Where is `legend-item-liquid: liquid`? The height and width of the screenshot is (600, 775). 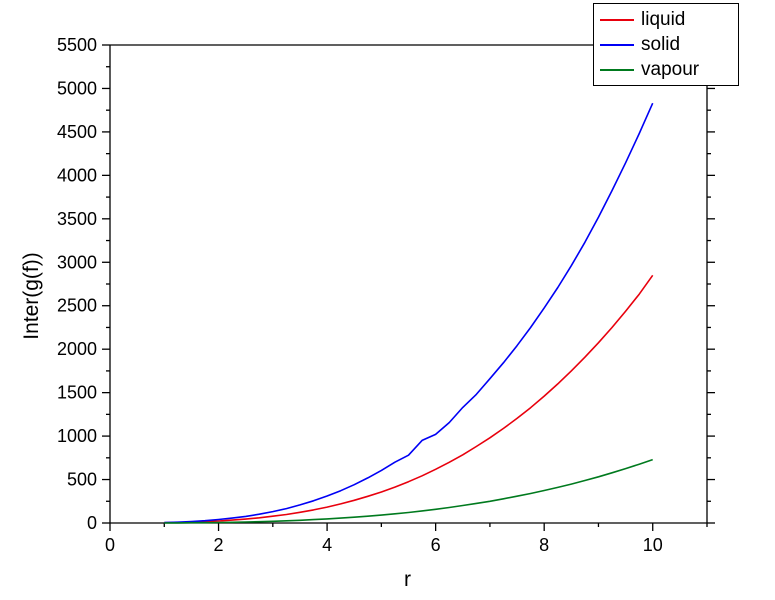
legend-item-liquid: liquid is located at coordinates (666, 19).